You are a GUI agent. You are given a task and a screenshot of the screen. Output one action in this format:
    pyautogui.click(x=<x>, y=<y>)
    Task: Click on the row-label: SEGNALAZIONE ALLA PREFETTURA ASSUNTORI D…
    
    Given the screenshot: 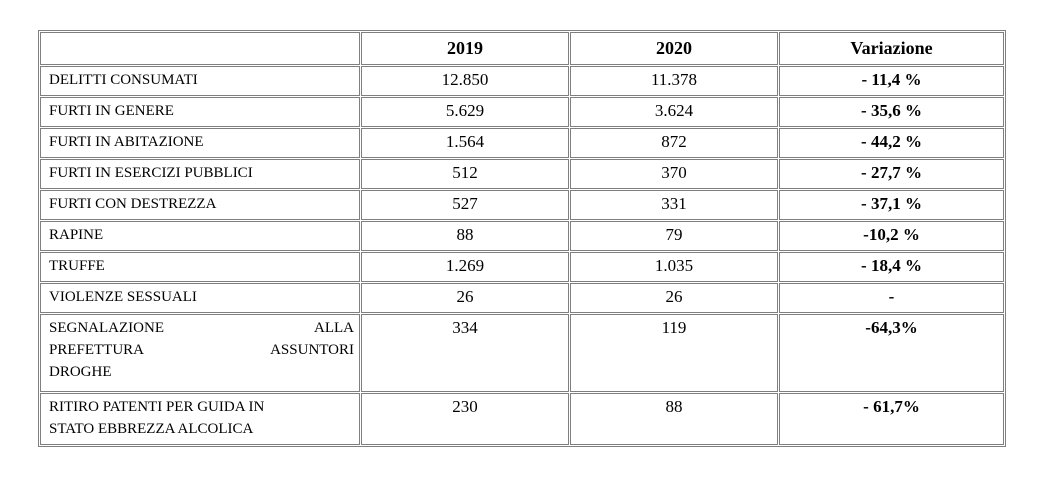 What is the action you would take?
    pyautogui.click(x=200, y=353)
    